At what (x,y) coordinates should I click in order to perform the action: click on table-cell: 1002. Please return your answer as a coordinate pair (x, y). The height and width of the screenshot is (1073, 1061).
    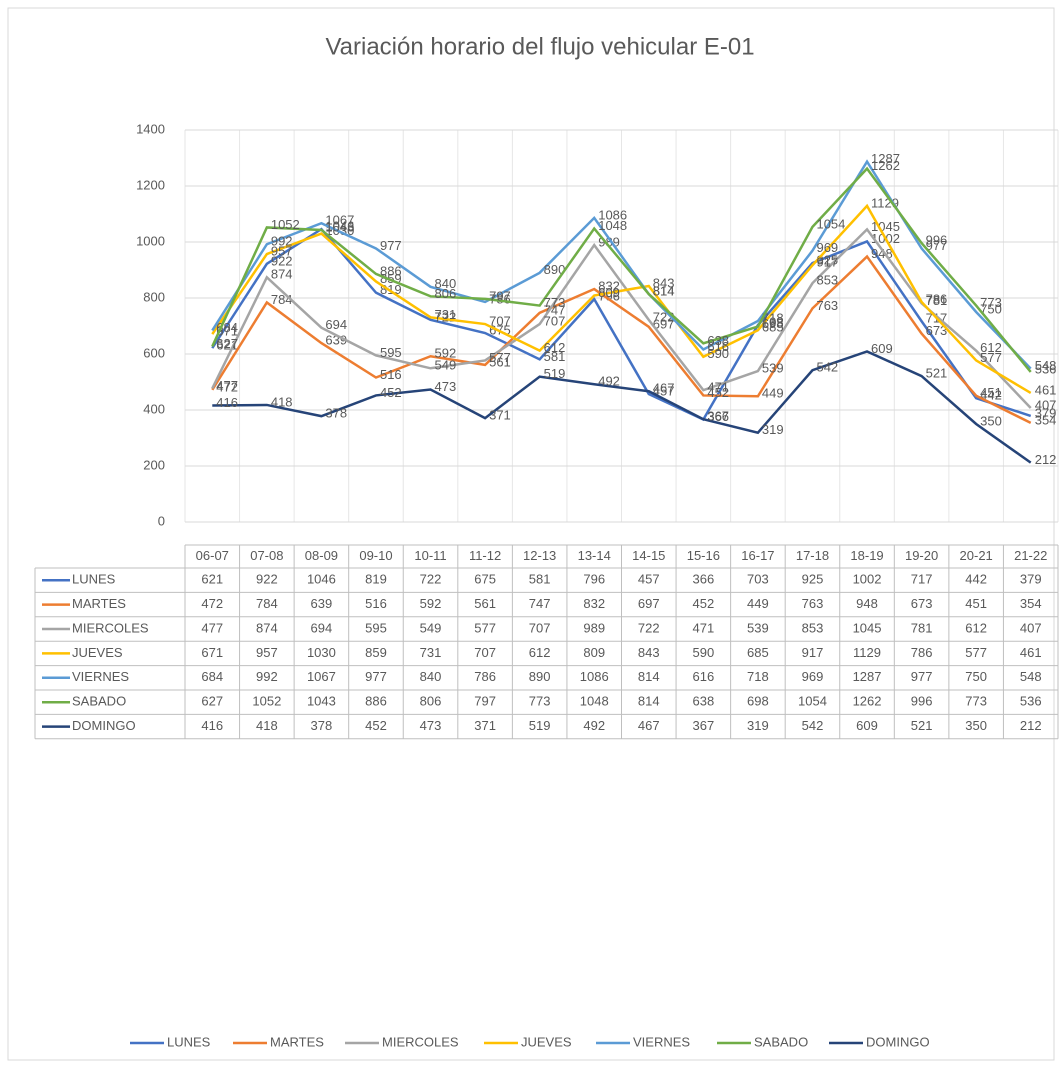
    Looking at the image, I should click on (867, 579).